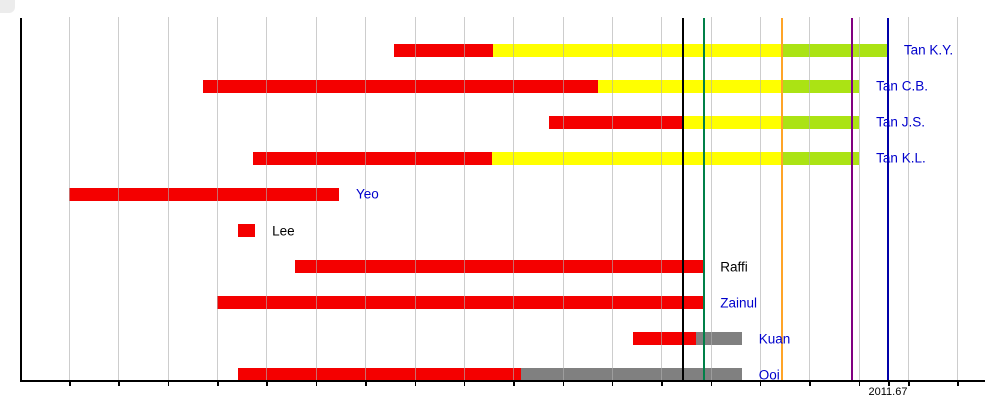 The height and width of the screenshot is (400, 1000). Describe the element at coordinates (769, 375) in the screenshot. I see `row-label-ooi: Ooi` at that location.